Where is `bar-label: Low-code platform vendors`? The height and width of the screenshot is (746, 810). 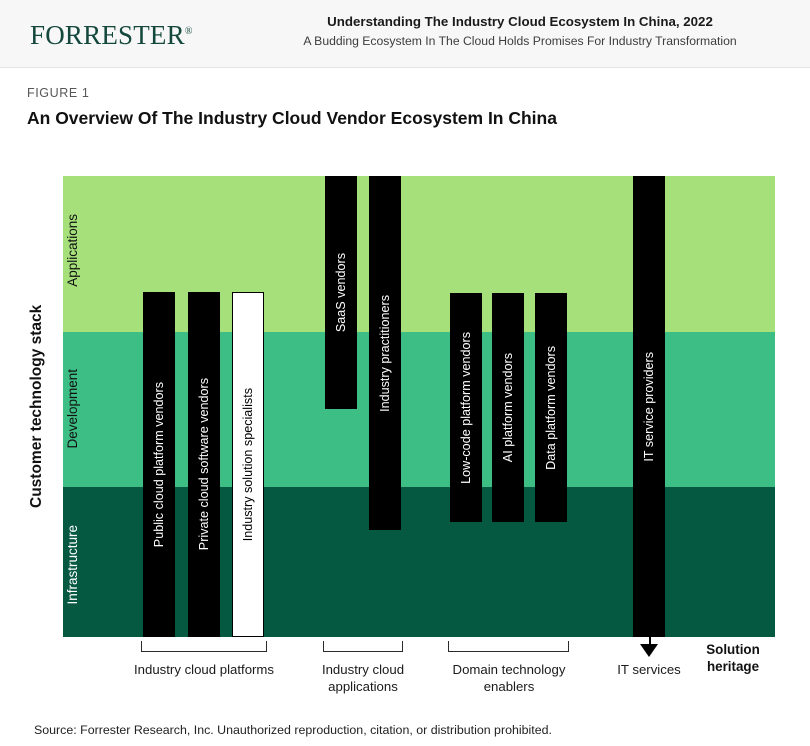
bar-label: Low-code platform vendors is located at coordinates (465, 407).